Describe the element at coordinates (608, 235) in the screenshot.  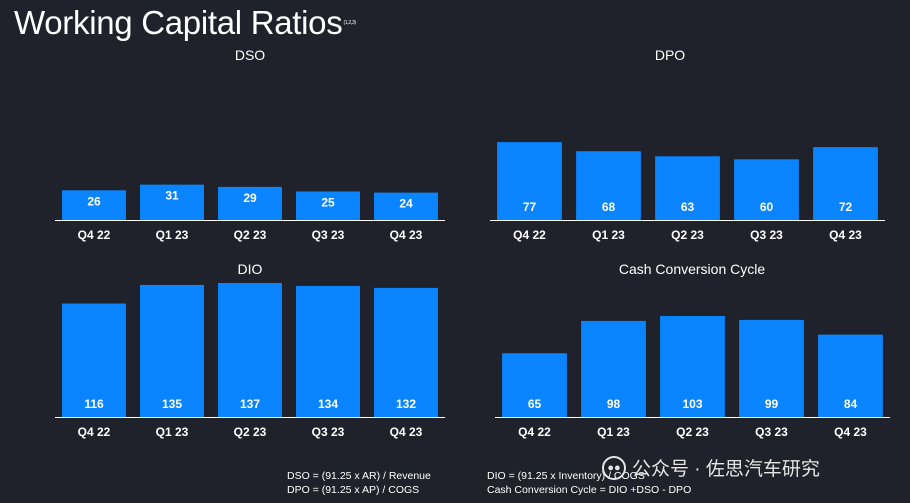
I see `dpo-tick-label: Q1 23` at that location.